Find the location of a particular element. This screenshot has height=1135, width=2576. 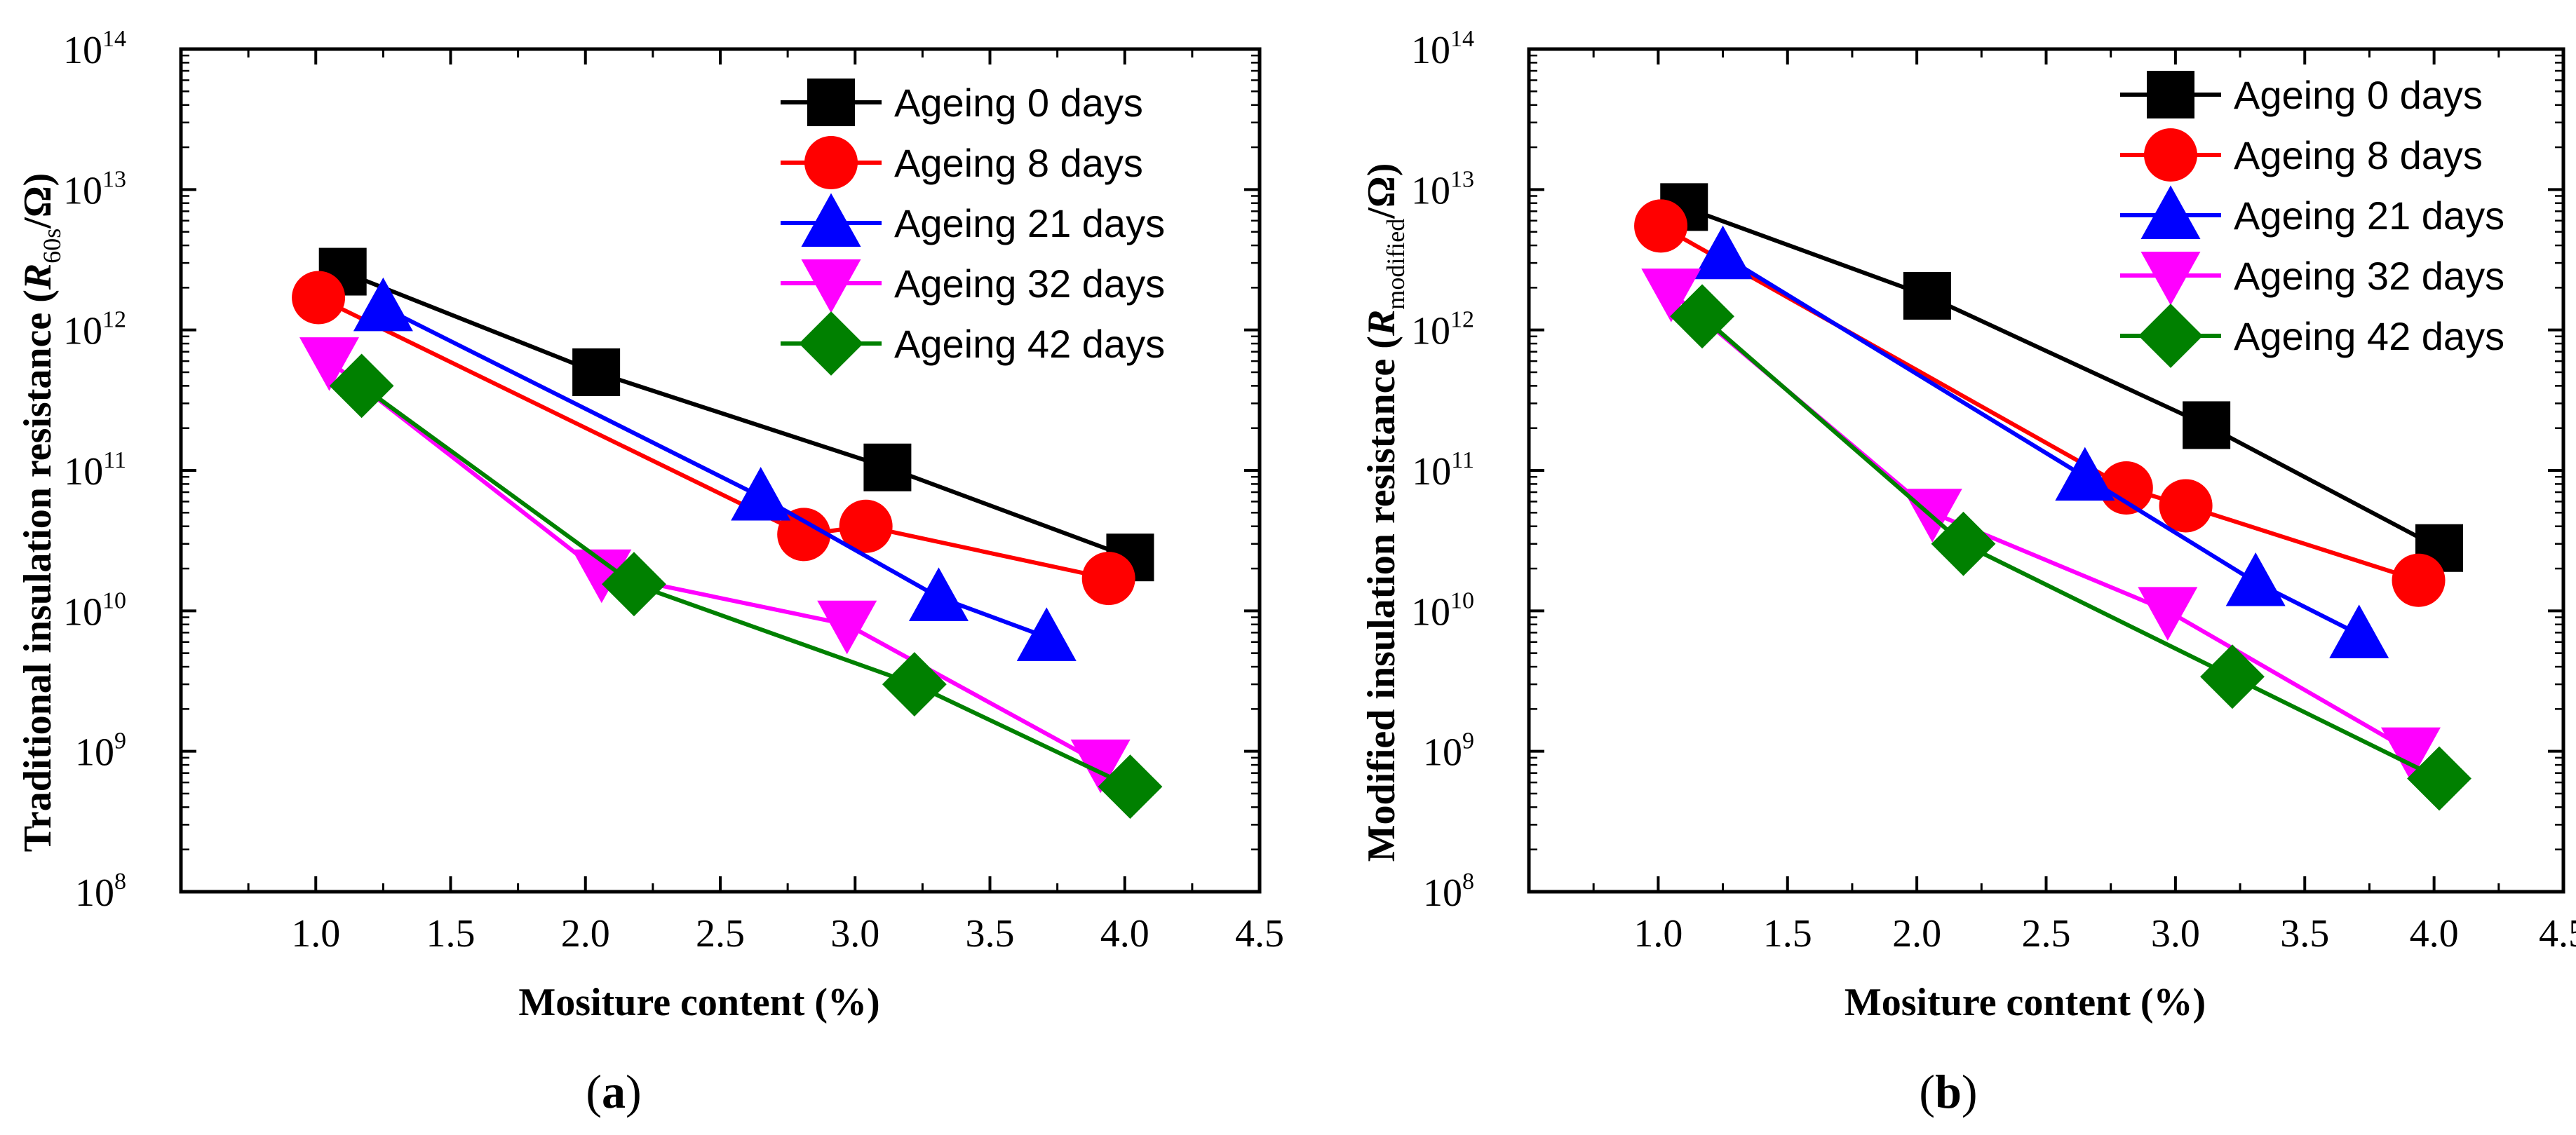

y-tick-label: 1013 is located at coordinates (94, 189).